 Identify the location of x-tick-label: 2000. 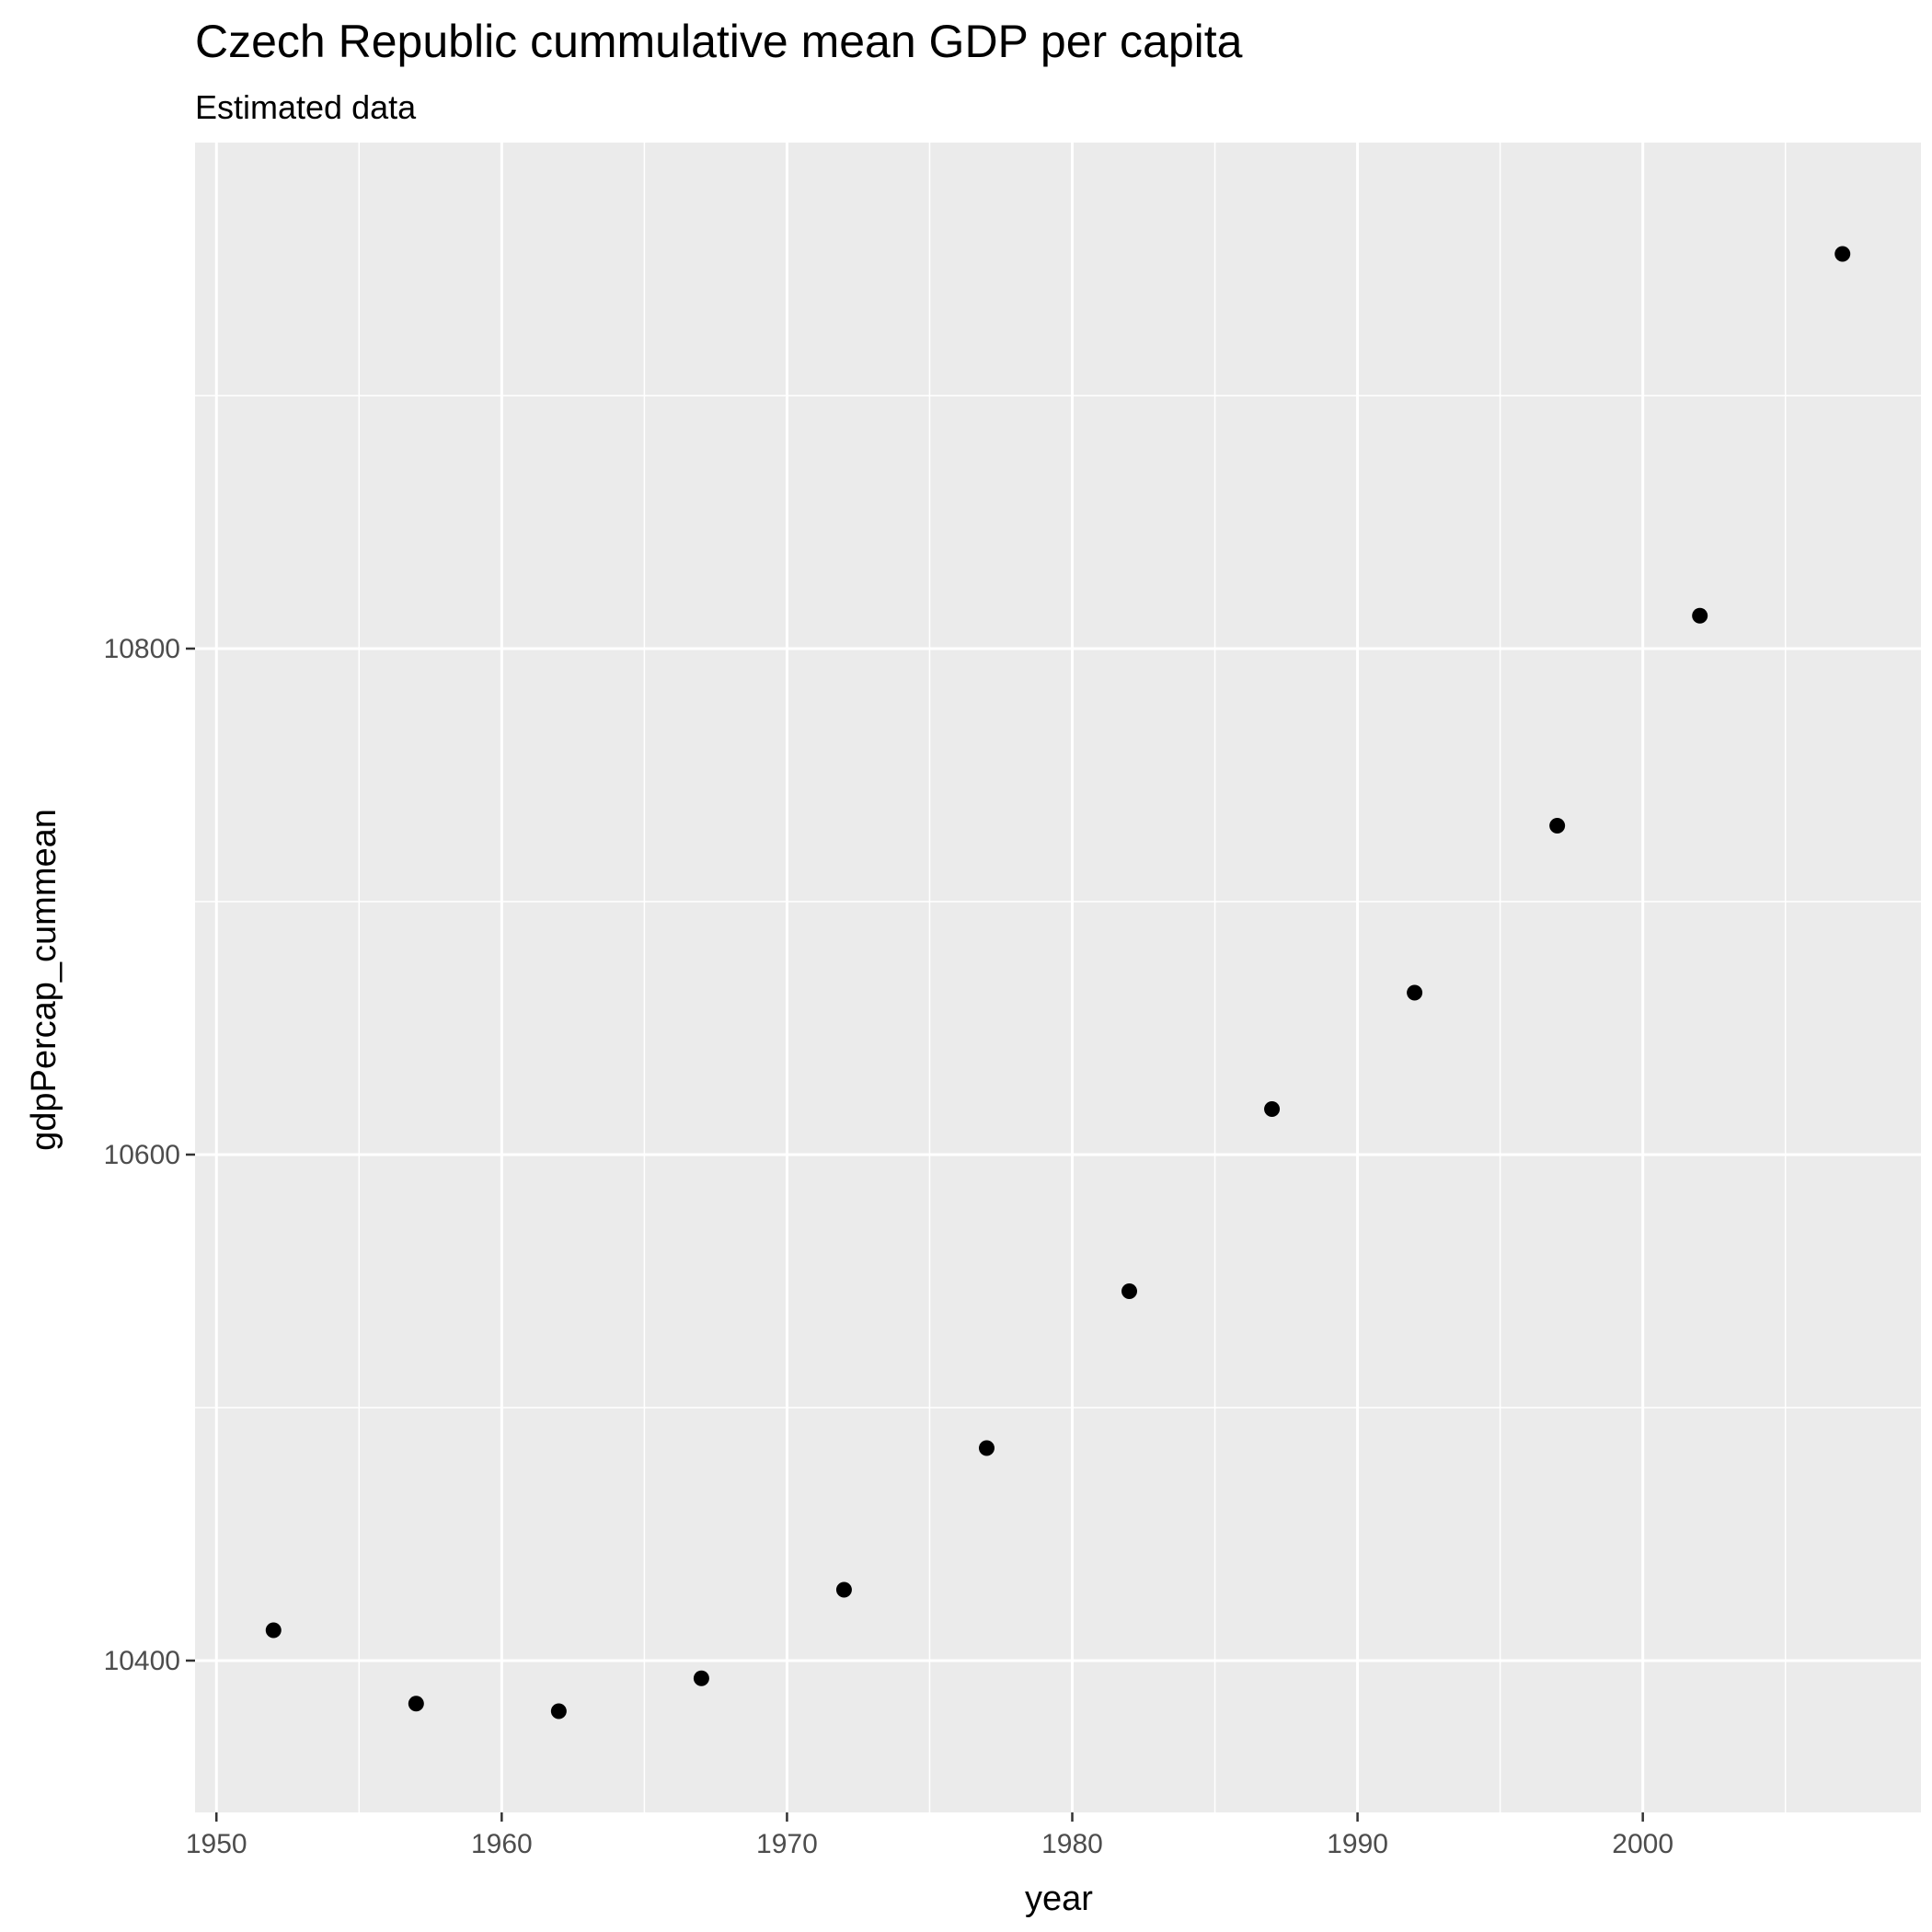
(1642, 1844).